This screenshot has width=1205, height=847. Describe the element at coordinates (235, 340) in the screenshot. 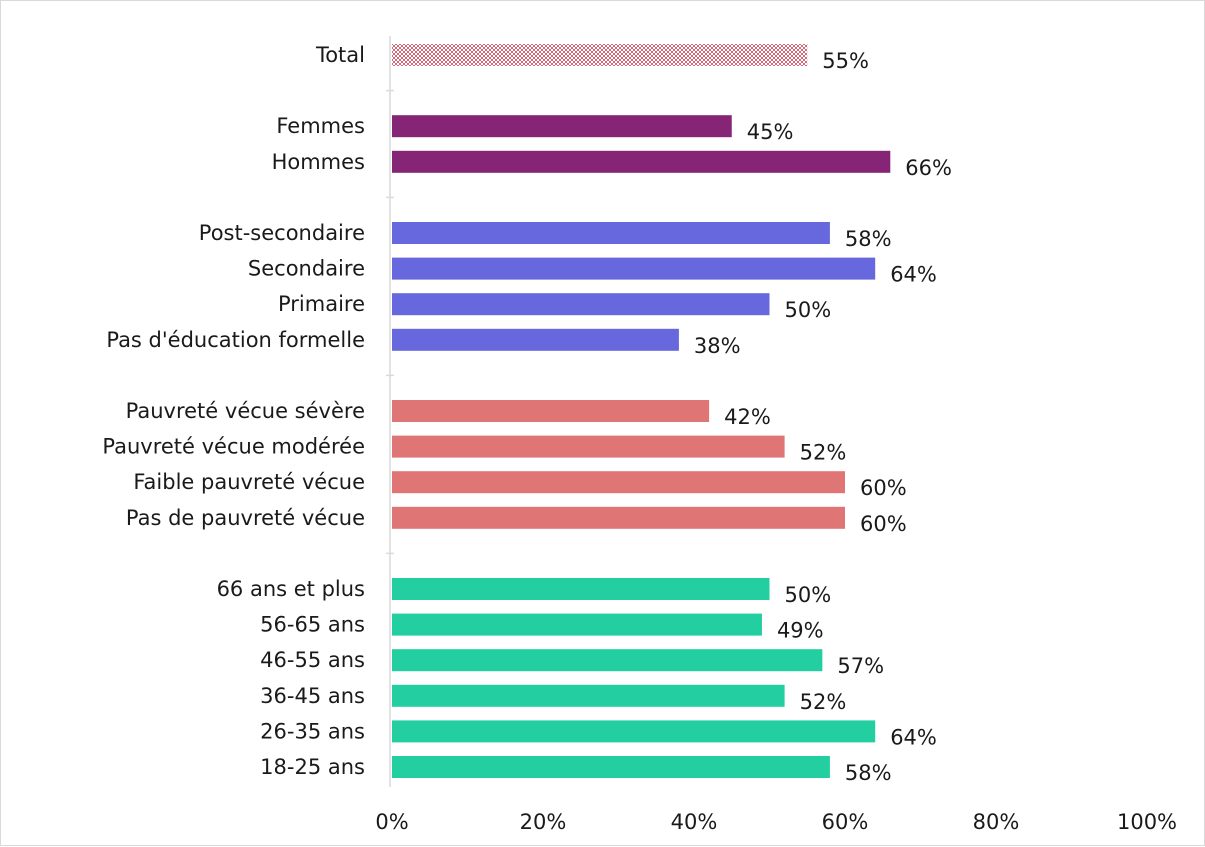

I see `category-label: Pas d'éducation formelle` at that location.